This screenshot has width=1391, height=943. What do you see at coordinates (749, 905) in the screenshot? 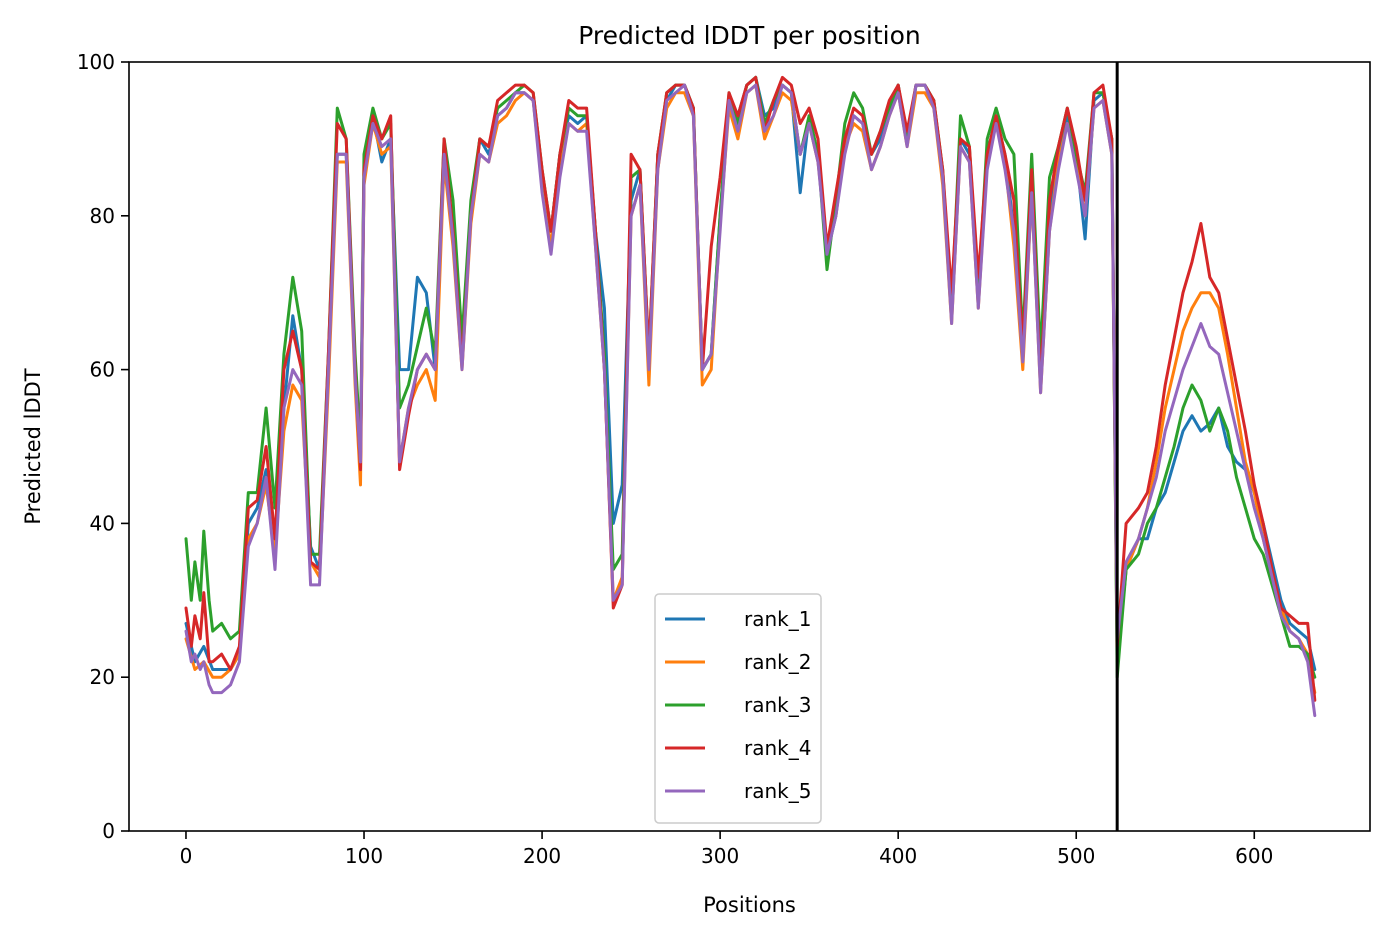
I see `x-axis-label: Positions` at bounding box center [749, 905].